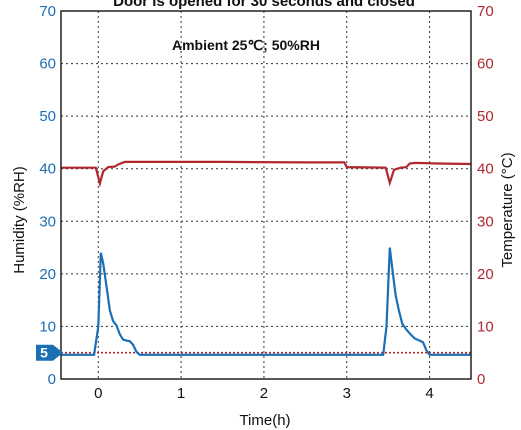  Describe the element at coordinates (481, 379) in the screenshot. I see `y-right-tick-label: 0` at that location.